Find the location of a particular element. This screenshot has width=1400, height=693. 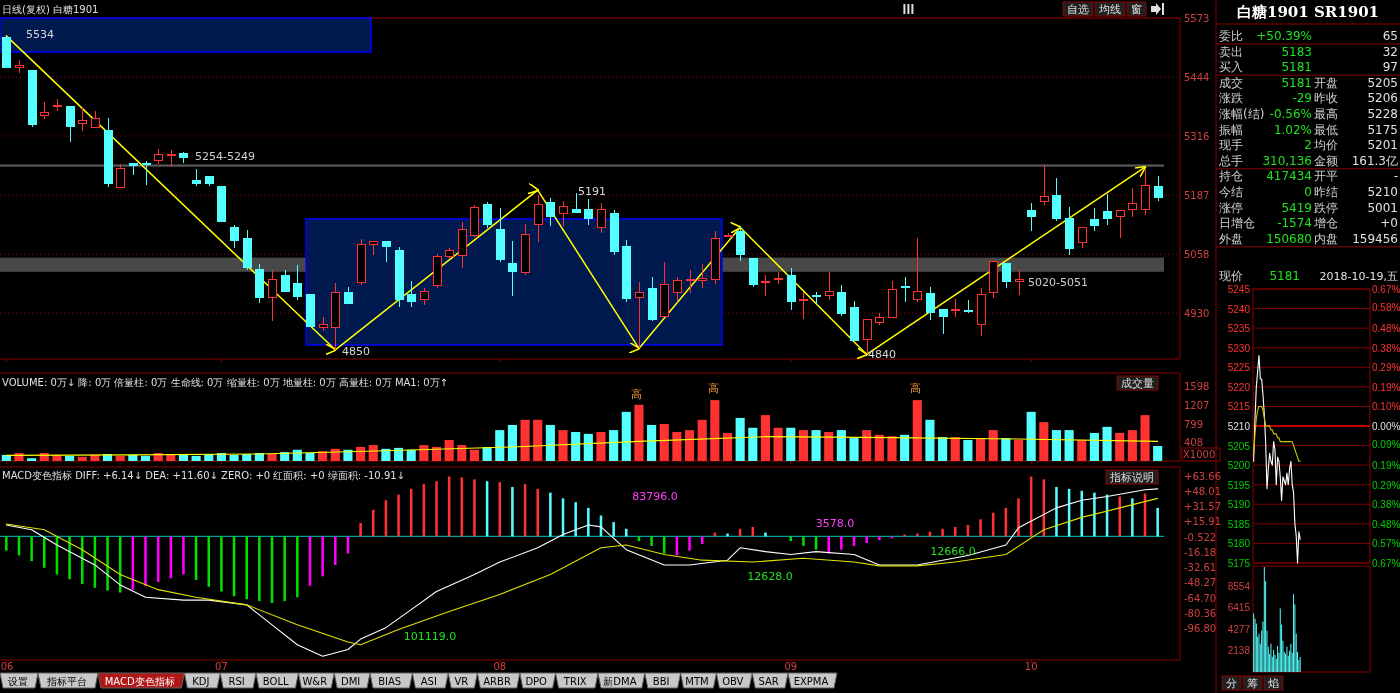

text: 持仓 417434 开平 - is located at coordinates (1308, 176).